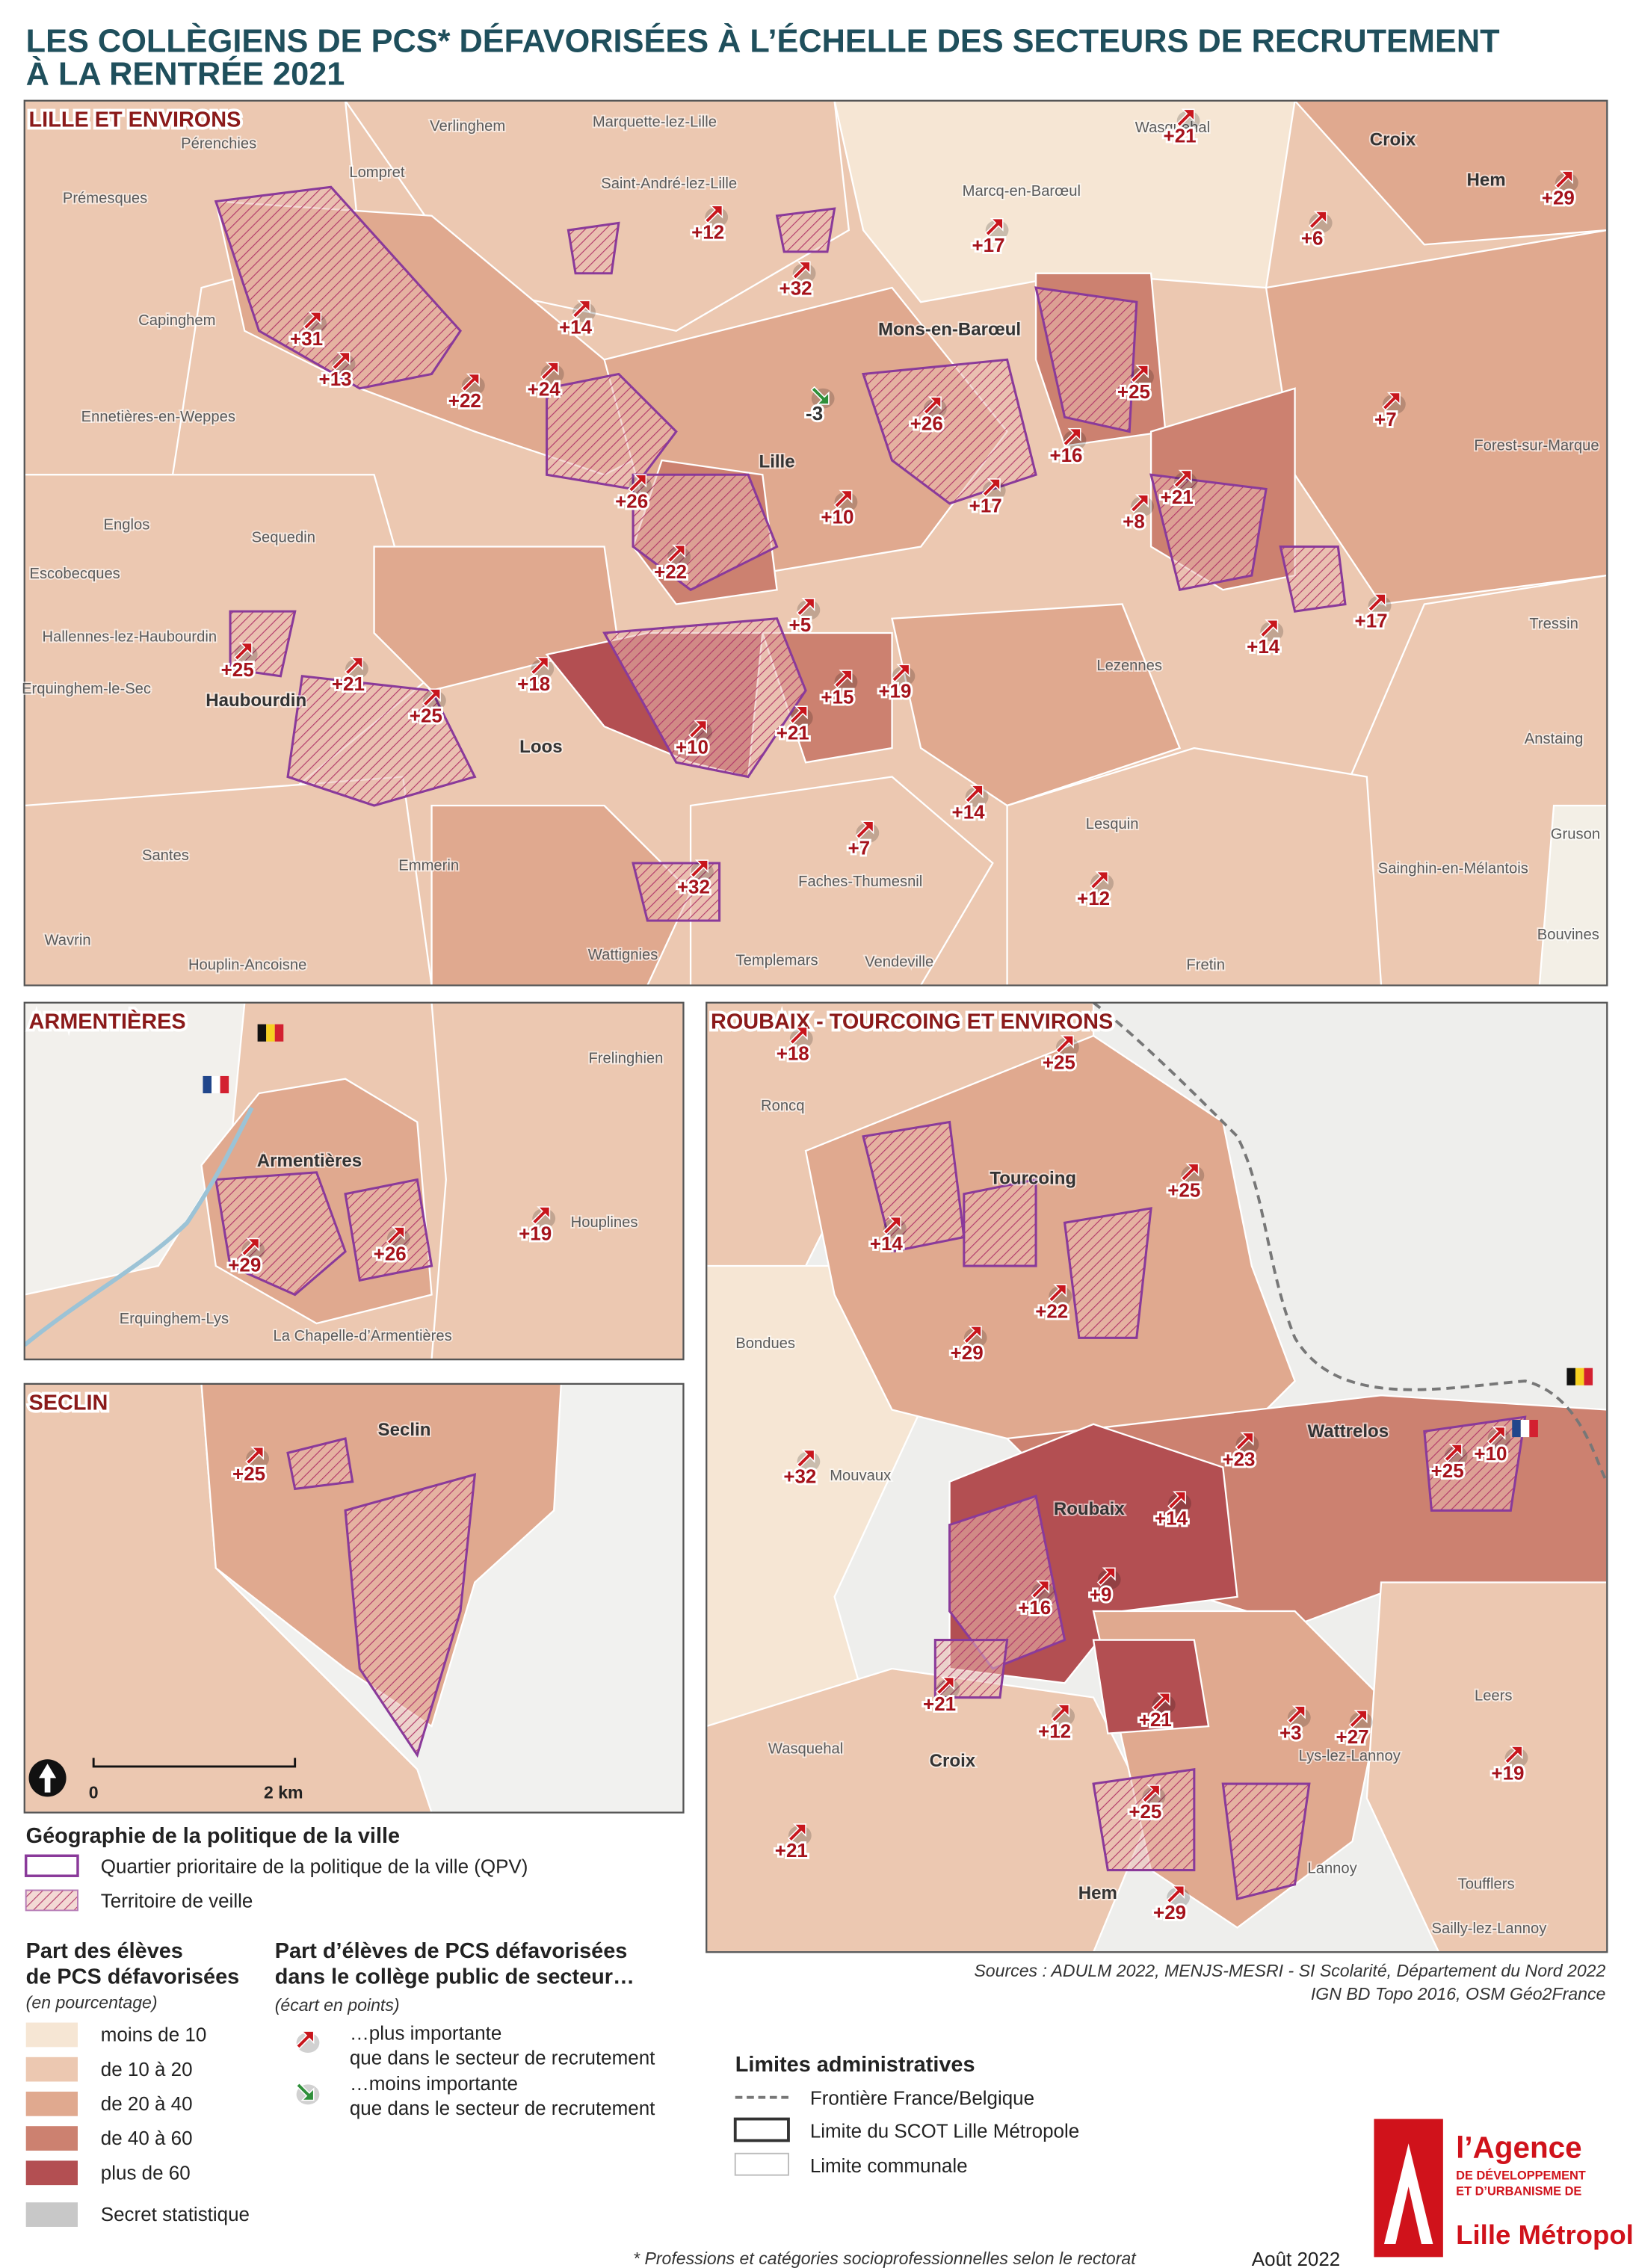 This screenshot has height=2268, width=1633. I want to click on gap-label: +6, so click(1312, 238).